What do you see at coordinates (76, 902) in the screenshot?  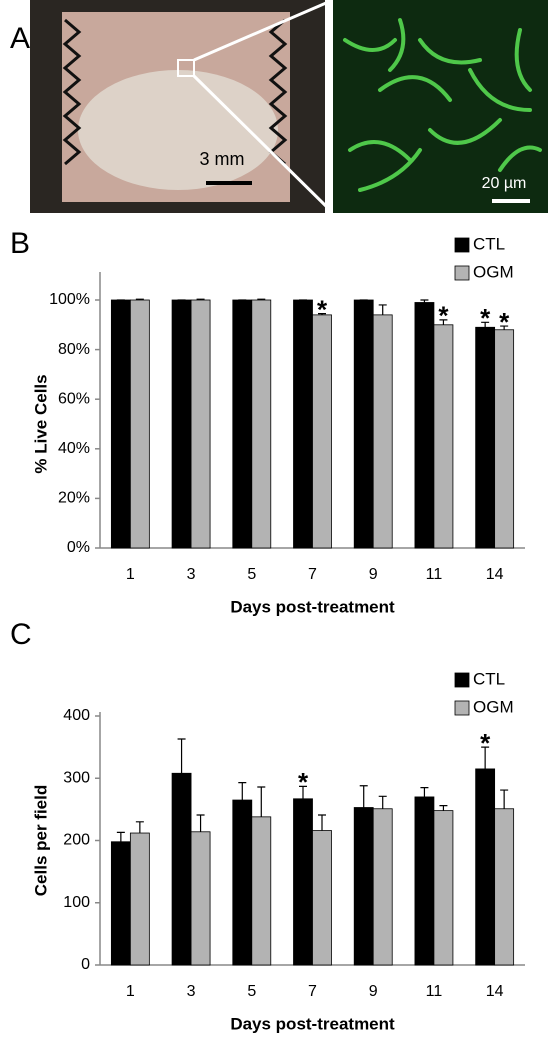 I see `y-tick-label: 100` at bounding box center [76, 902].